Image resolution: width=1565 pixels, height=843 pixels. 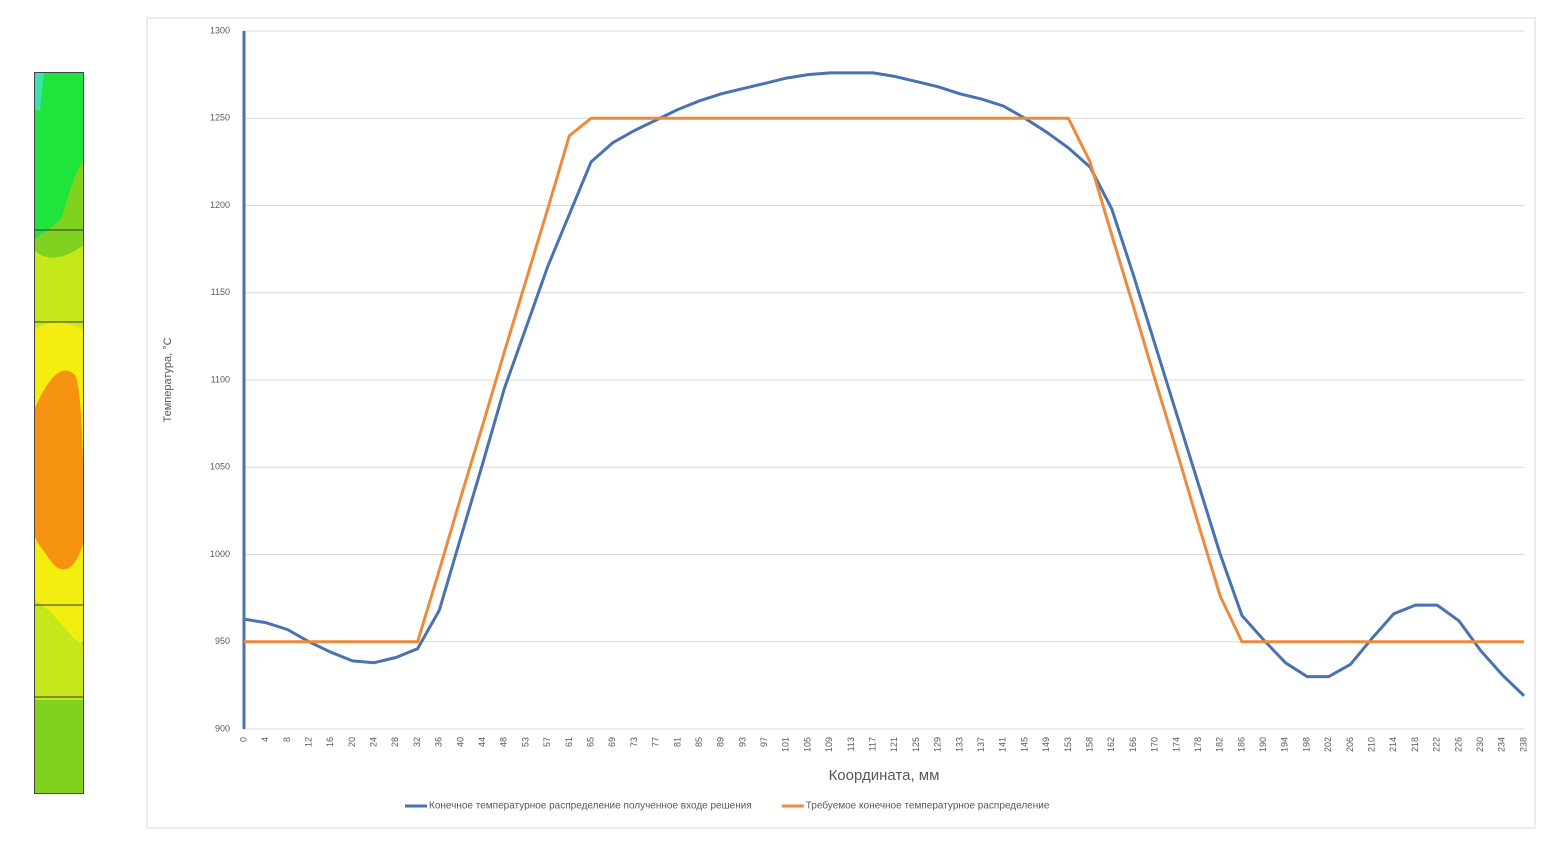 What do you see at coordinates (482, 742) in the screenshot?
I see `x-tick-label: 44` at bounding box center [482, 742].